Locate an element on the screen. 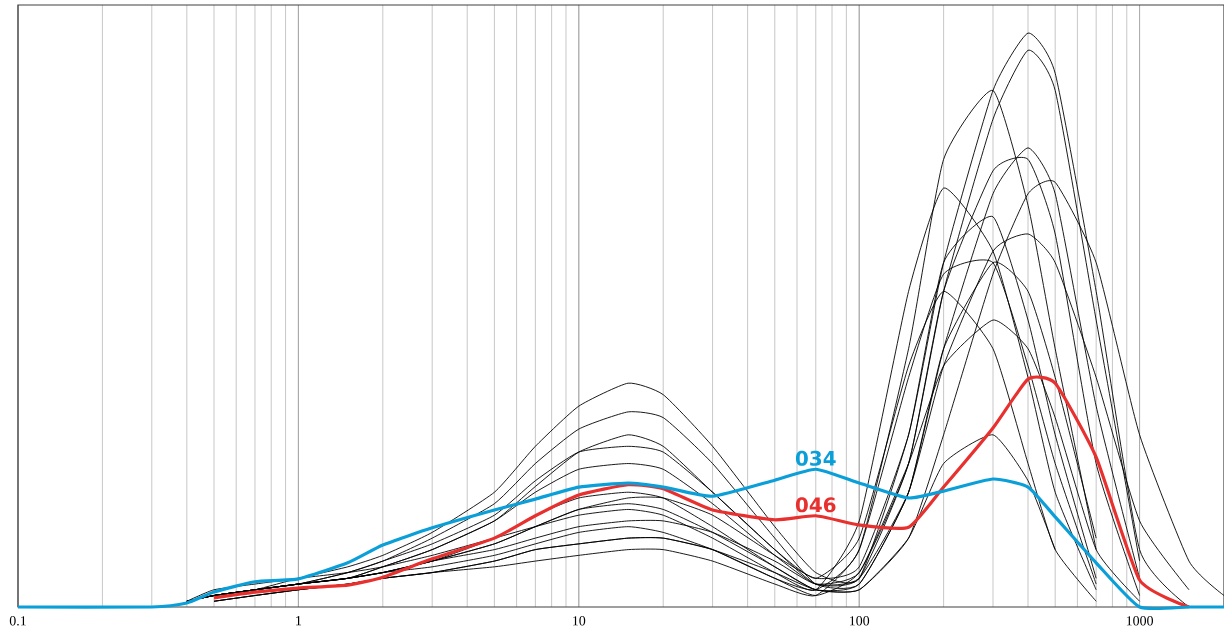  x-tick-label: 1 is located at coordinates (299, 621).